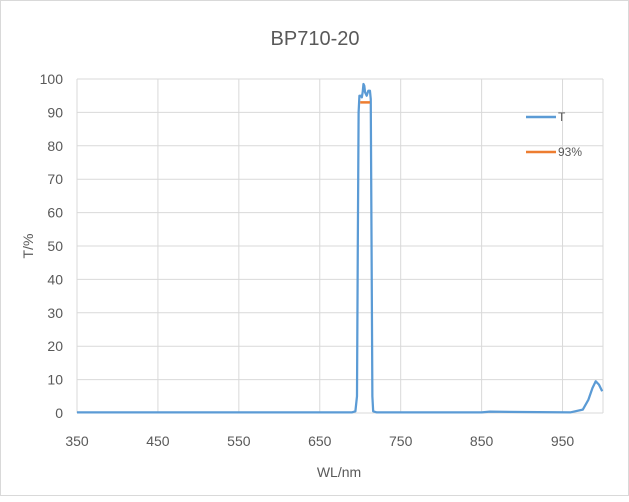 The height and width of the screenshot is (502, 629). Describe the element at coordinates (55, 380) in the screenshot. I see `y-tick-label: 10` at that location.